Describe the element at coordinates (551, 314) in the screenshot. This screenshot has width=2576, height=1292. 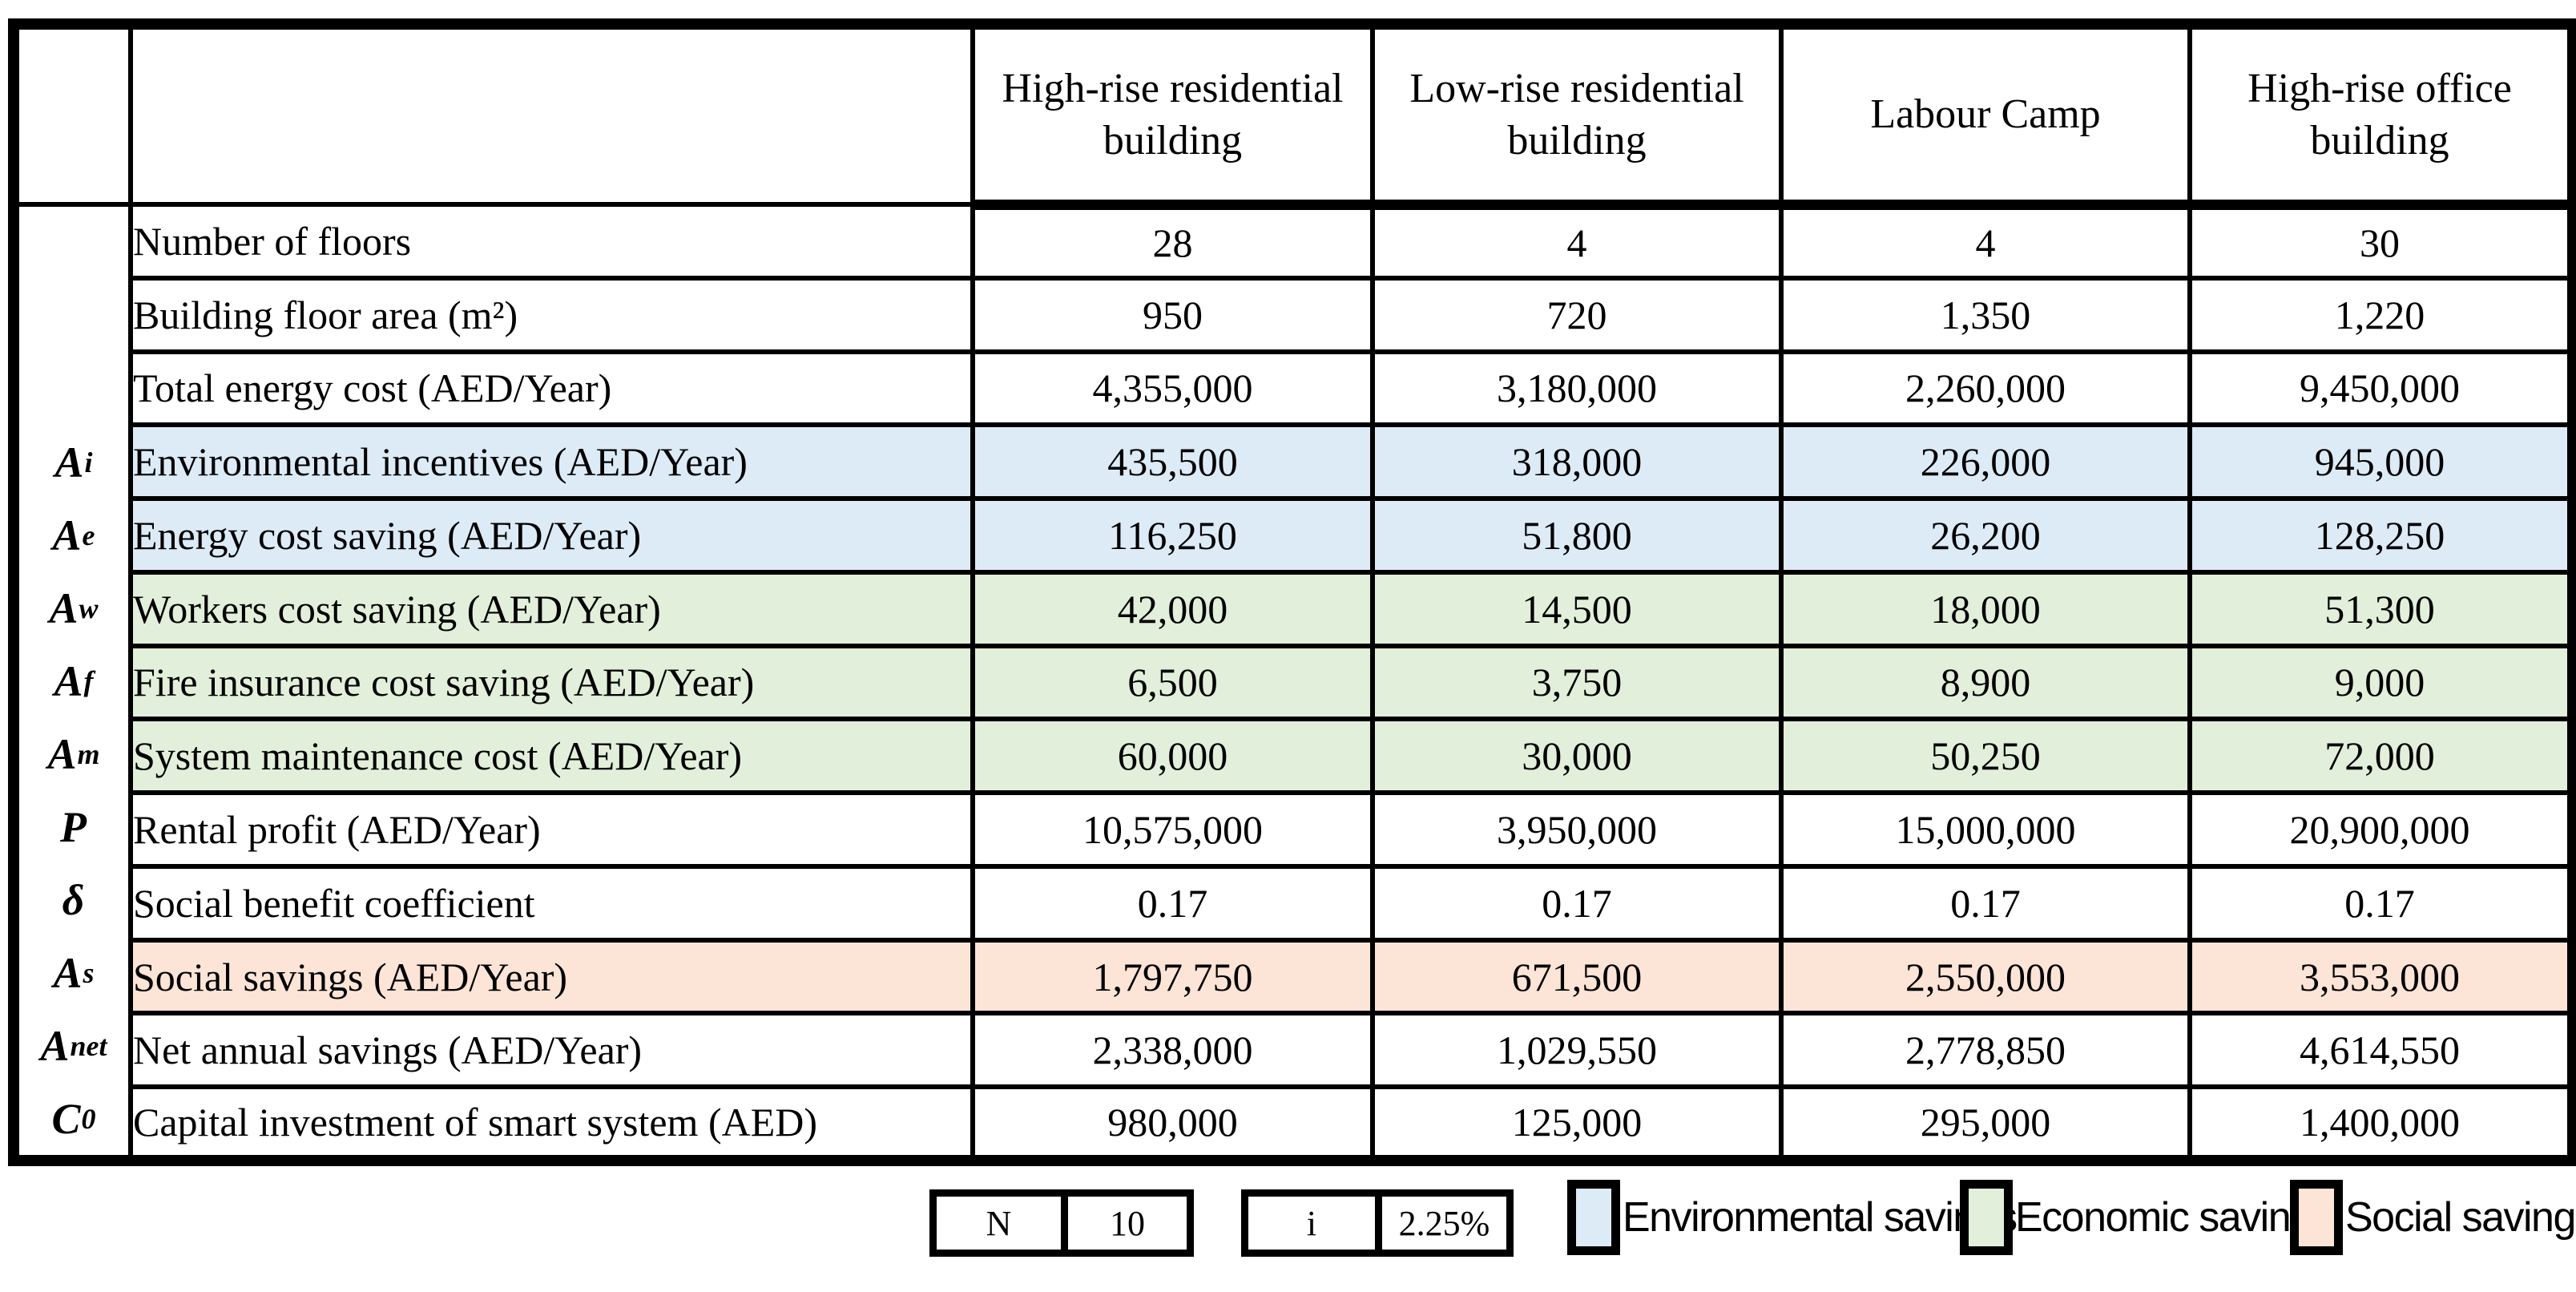
I see `row-label: Building floor area (m²)` at that location.